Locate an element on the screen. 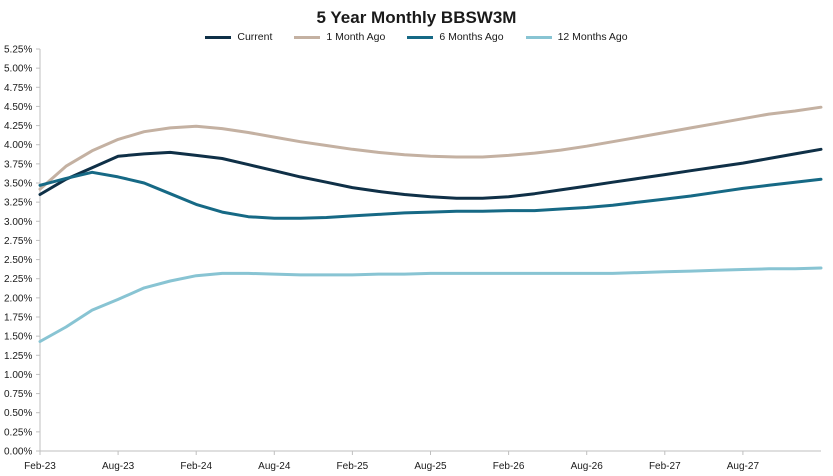 This screenshot has width=833, height=476. series-line-6-months-ago is located at coordinates (430, 195).